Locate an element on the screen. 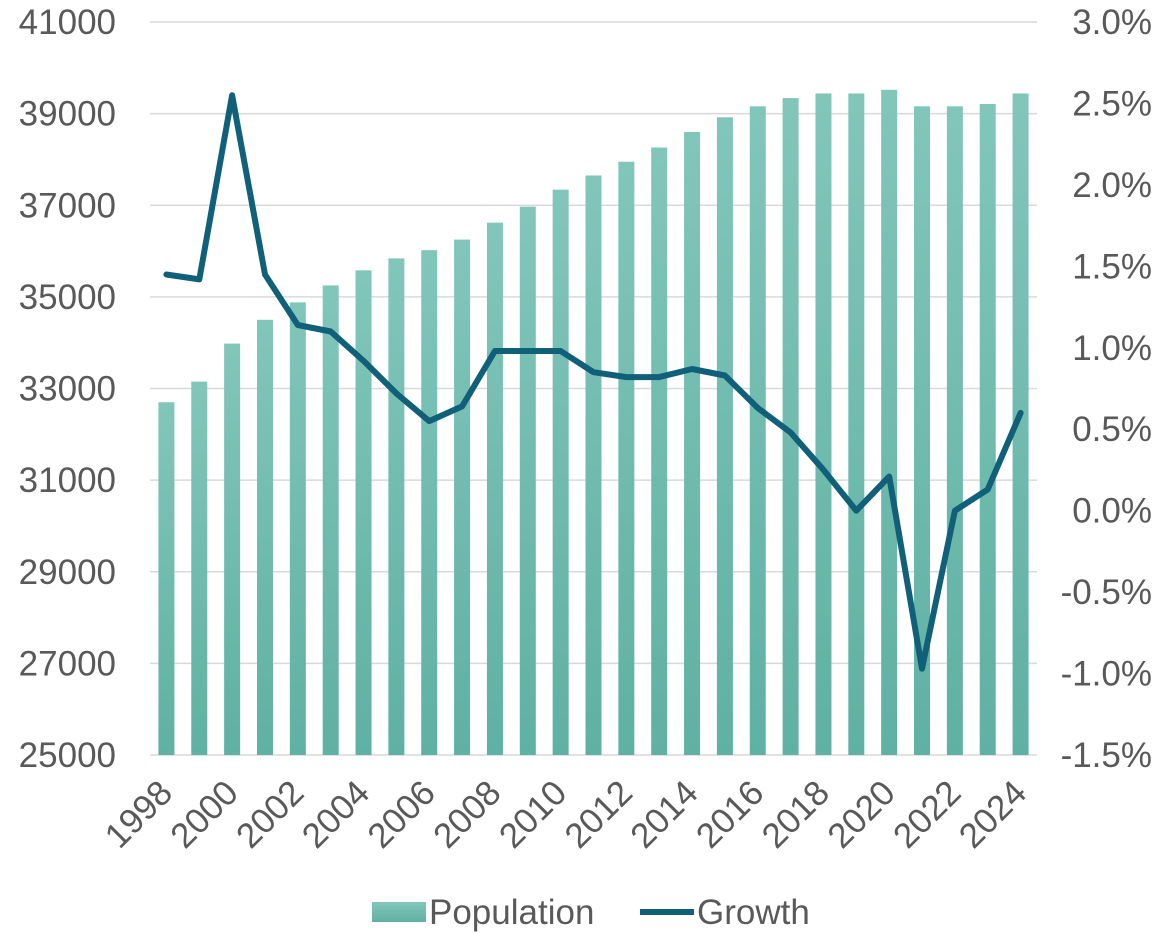  y-right-tick-label: -1.5% is located at coordinates (1106, 755).